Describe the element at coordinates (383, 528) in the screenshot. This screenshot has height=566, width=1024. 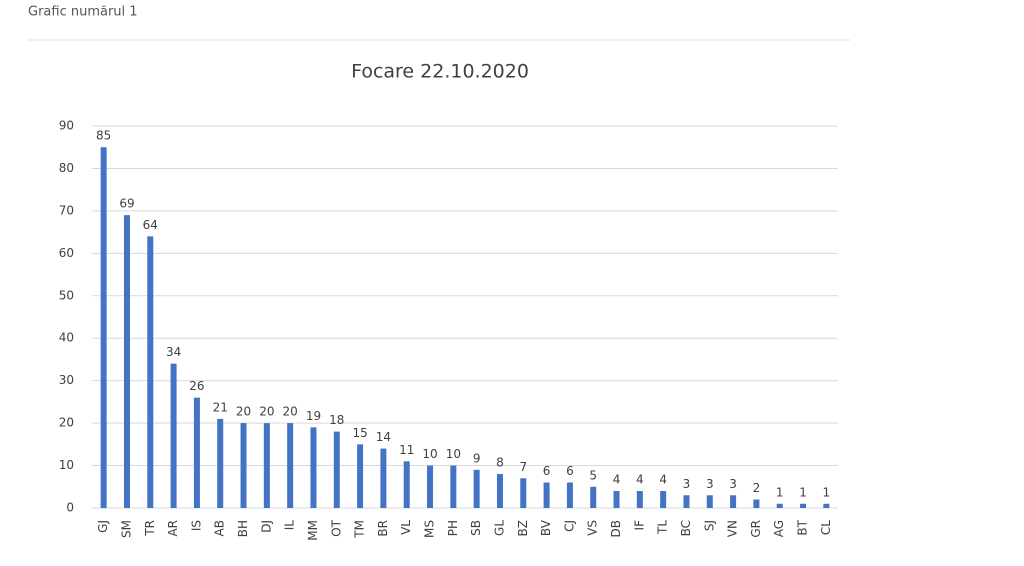
I see `x-tick-label: BR` at that location.